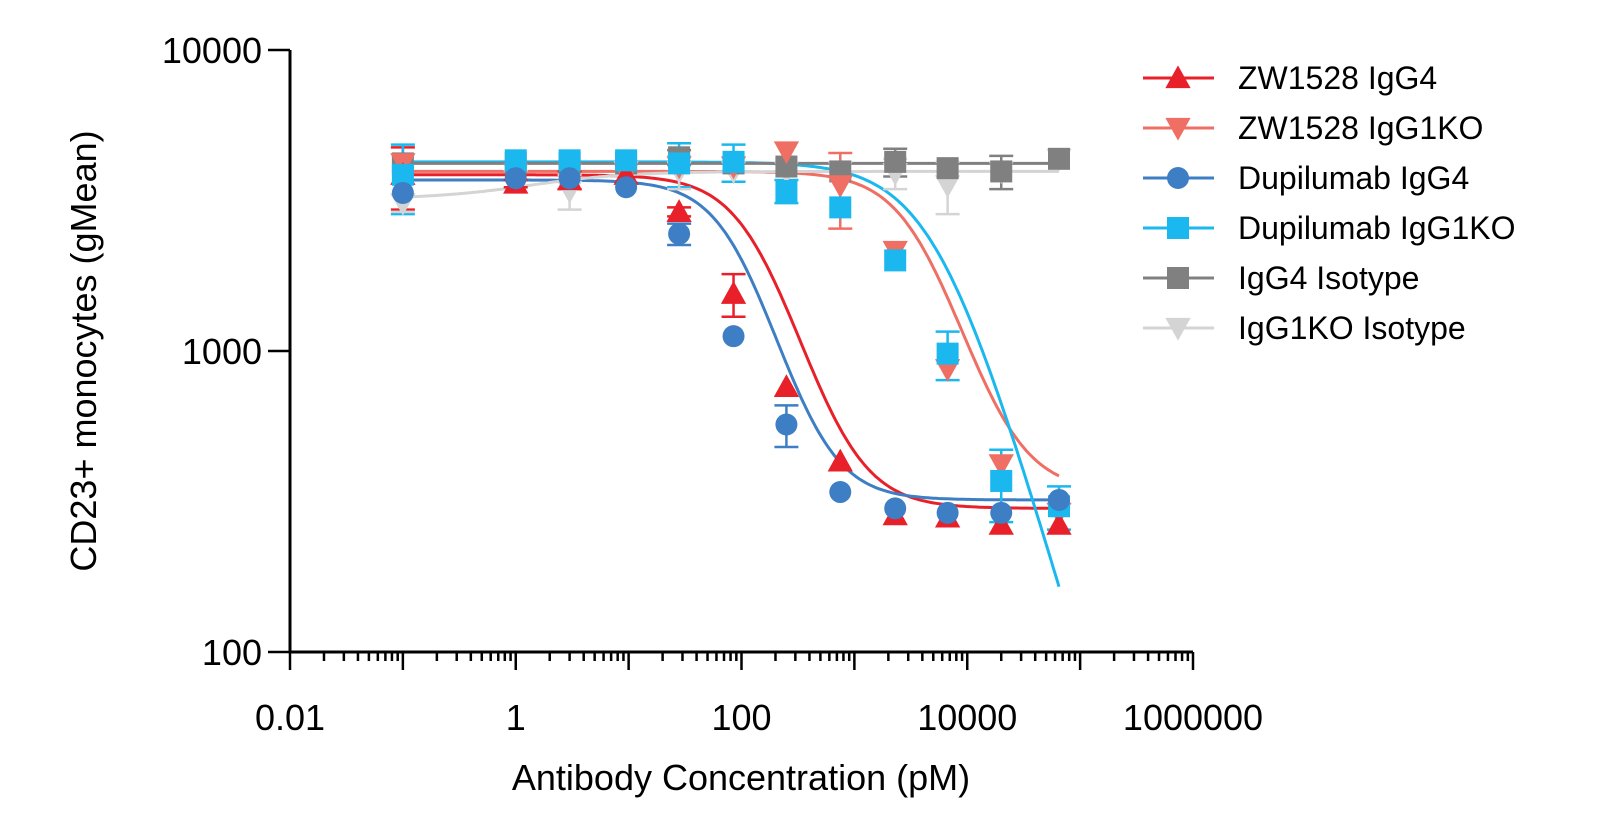  What do you see at coordinates (1337, 78) in the screenshot?
I see `legend-label: ZW1528 IgG4` at bounding box center [1337, 78].